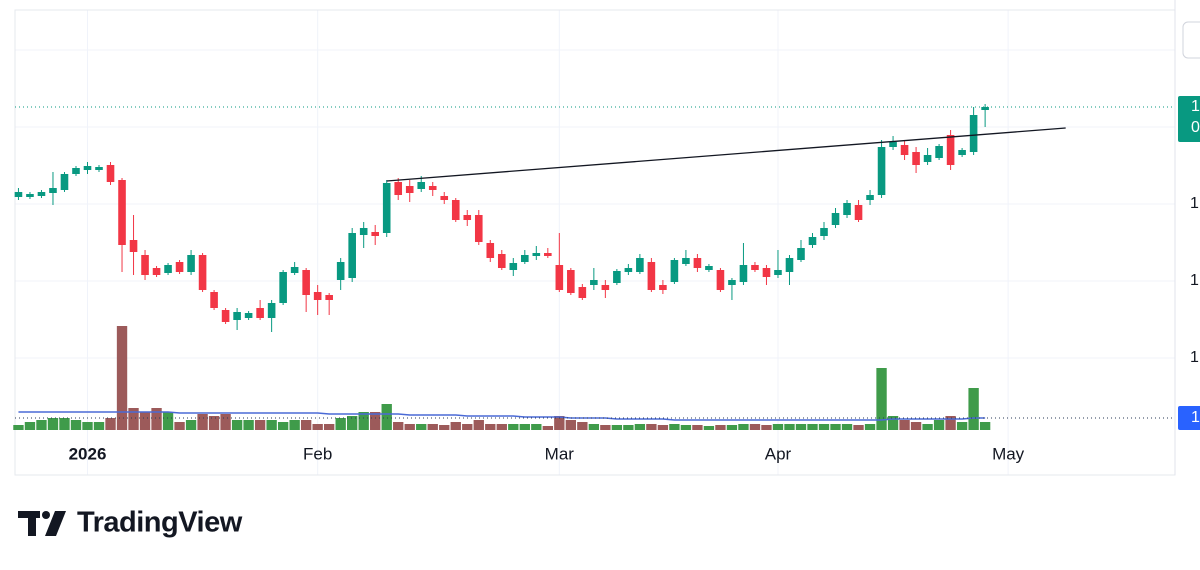  What do you see at coordinates (726, 154) in the screenshot?
I see `trend-line` at bounding box center [726, 154].